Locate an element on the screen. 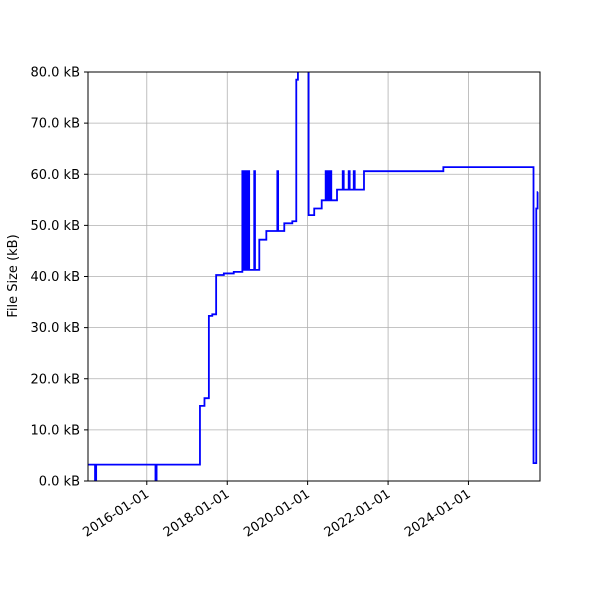  y-tick-label: 0.0 kB is located at coordinates (59, 482).